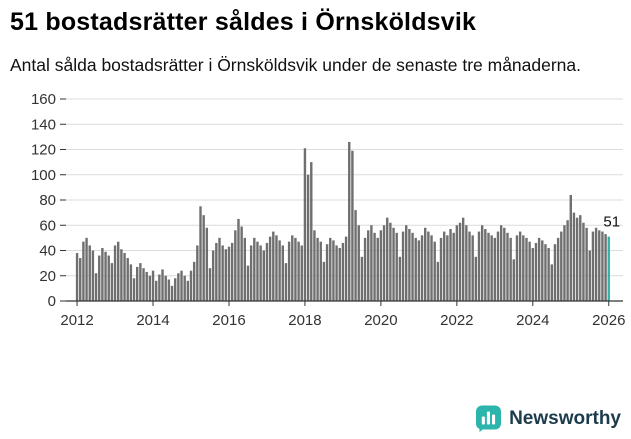 The width and height of the screenshot is (631, 439). What do you see at coordinates (47, 251) in the screenshot?
I see `svg-text: 40` at bounding box center [47, 251].